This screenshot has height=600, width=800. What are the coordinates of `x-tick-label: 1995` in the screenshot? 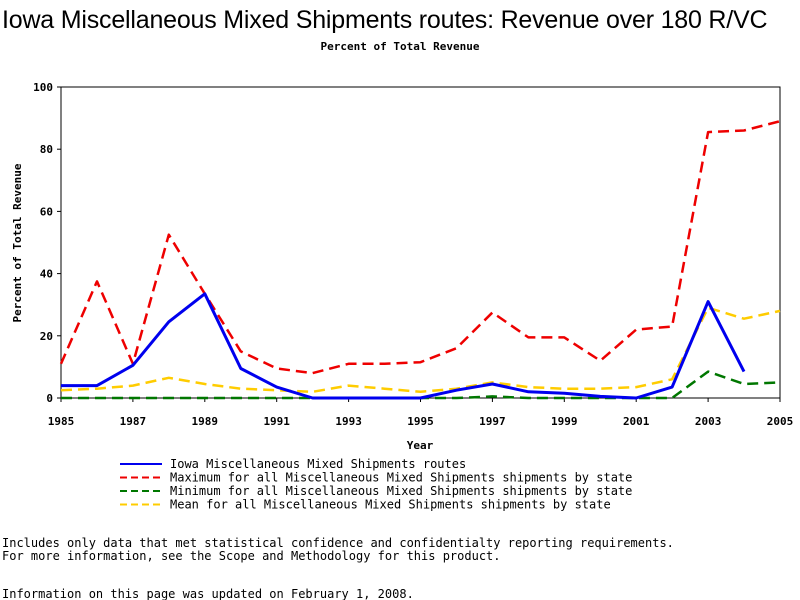 It's located at (420, 421).